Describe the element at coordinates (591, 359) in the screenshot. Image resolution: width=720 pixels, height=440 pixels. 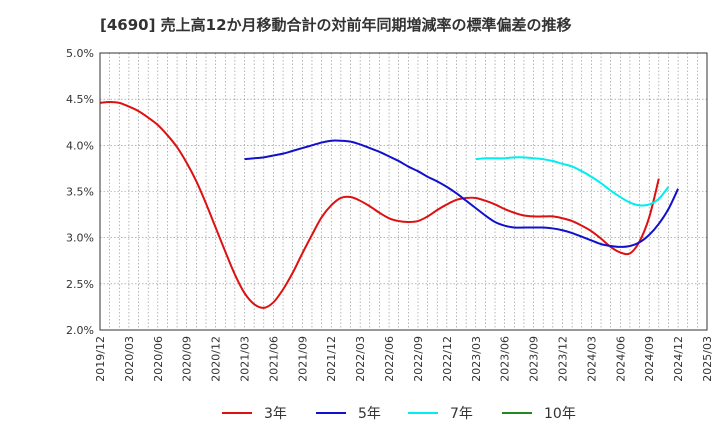
I see `x-tick-label: 2024/03` at that location.